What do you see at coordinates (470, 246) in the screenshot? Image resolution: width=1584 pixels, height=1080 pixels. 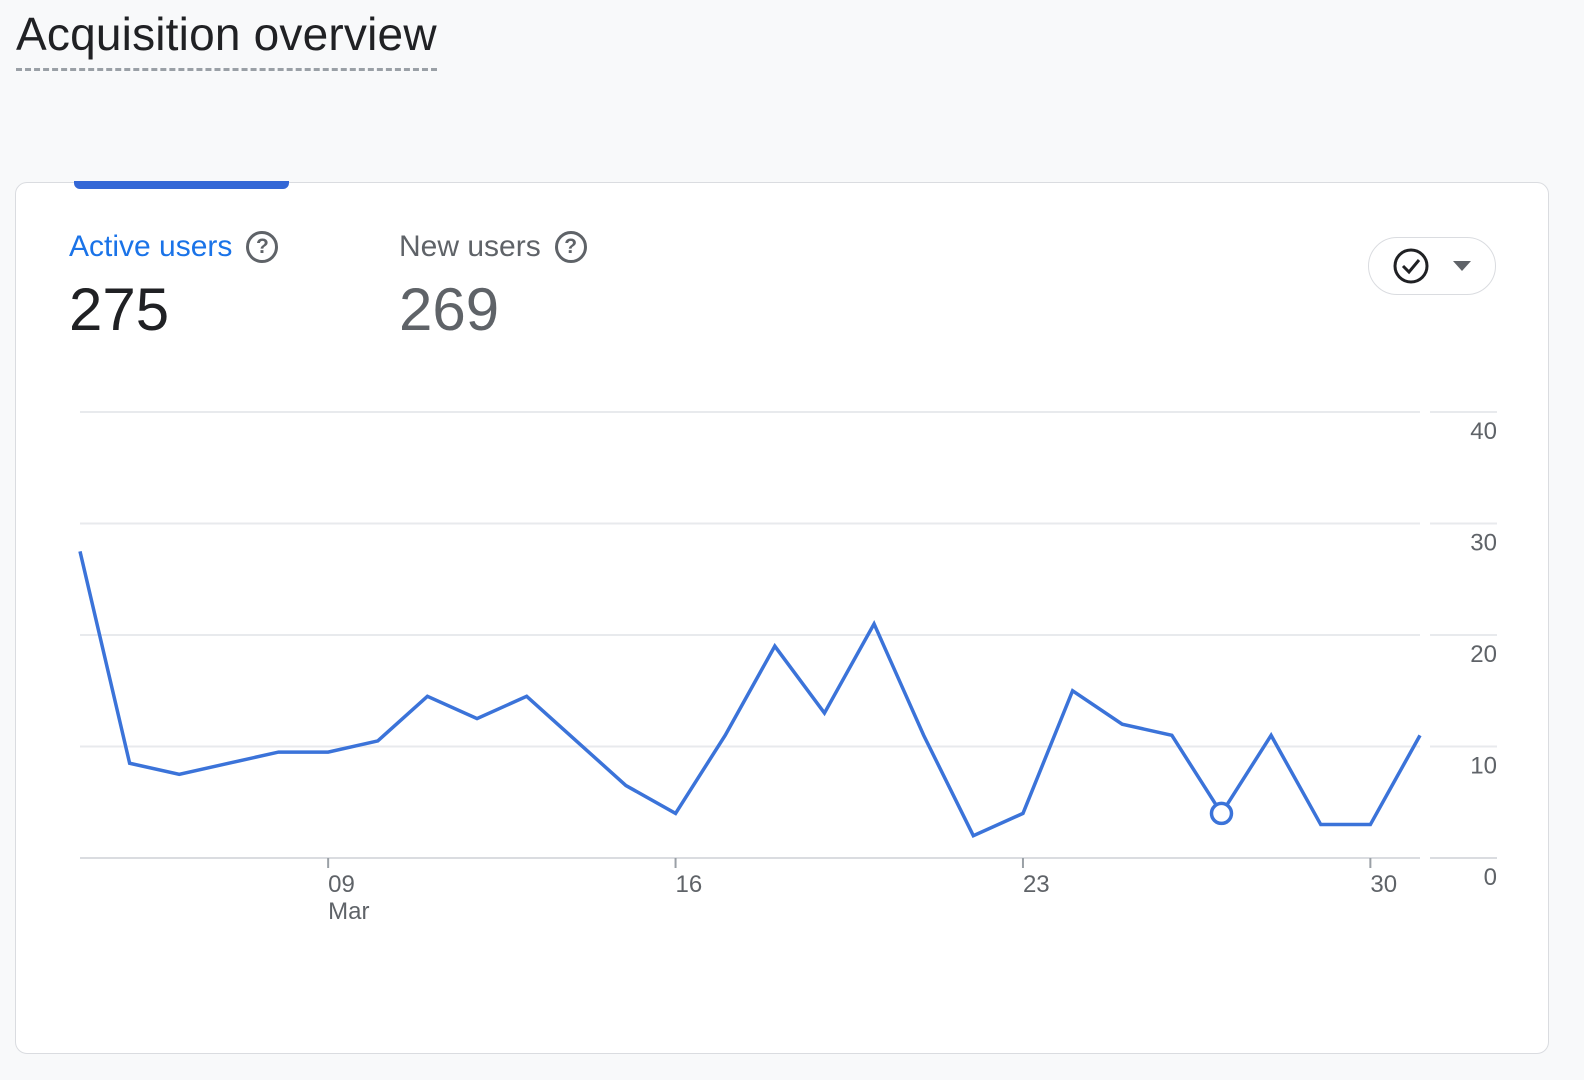 I see `metric-label-new-users: New users` at bounding box center [470, 246].